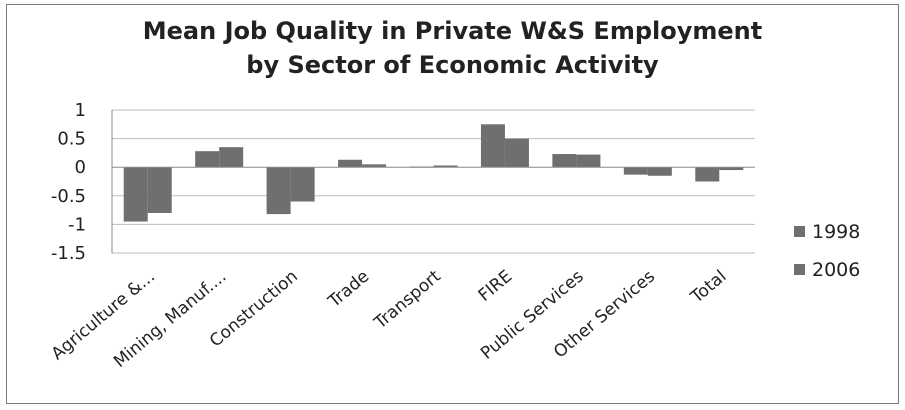 The height and width of the screenshot is (410, 905). What do you see at coordinates (799, 269) in the screenshot?
I see `legend-swatch-2006` at bounding box center [799, 269].